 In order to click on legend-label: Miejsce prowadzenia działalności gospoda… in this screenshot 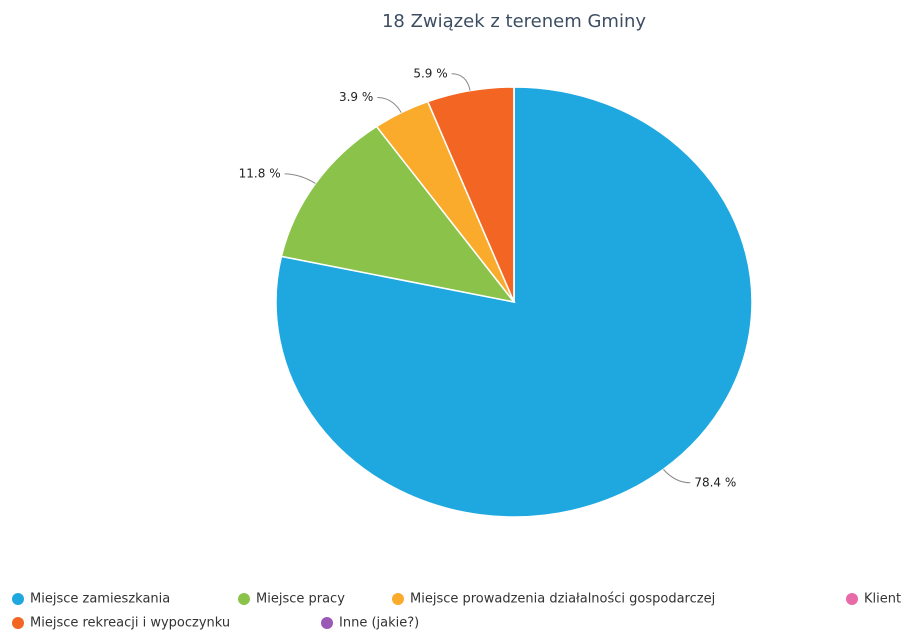, I will do `click(562, 599)`.